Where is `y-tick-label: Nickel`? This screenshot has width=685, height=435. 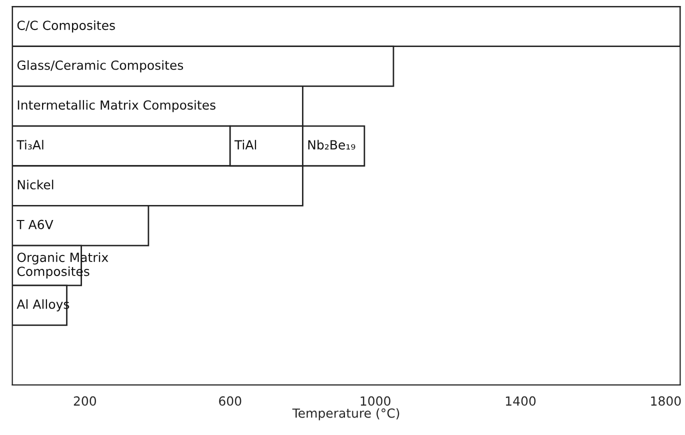
y-tick-label: Nickel is located at coordinates (36, 185).